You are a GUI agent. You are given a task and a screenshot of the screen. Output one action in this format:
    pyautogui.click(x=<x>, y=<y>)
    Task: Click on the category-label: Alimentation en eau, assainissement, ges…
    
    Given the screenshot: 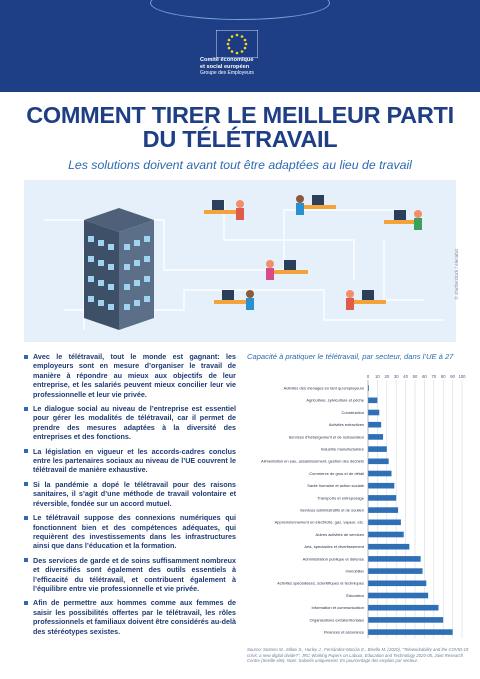 What is the action you would take?
    pyautogui.click(x=312, y=461)
    